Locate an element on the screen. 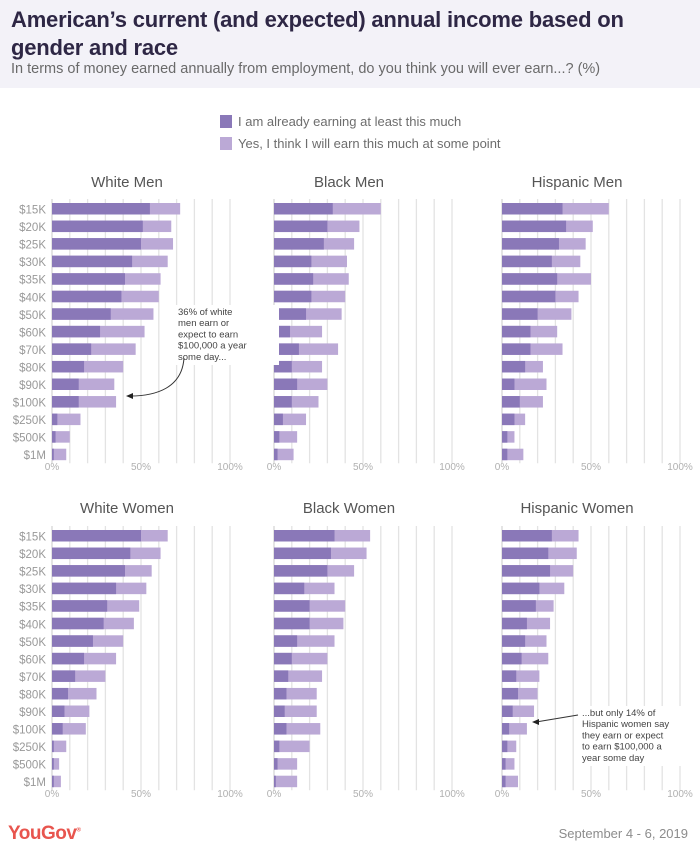 The height and width of the screenshot is (849, 700). category-label: $90K is located at coordinates (32, 386).